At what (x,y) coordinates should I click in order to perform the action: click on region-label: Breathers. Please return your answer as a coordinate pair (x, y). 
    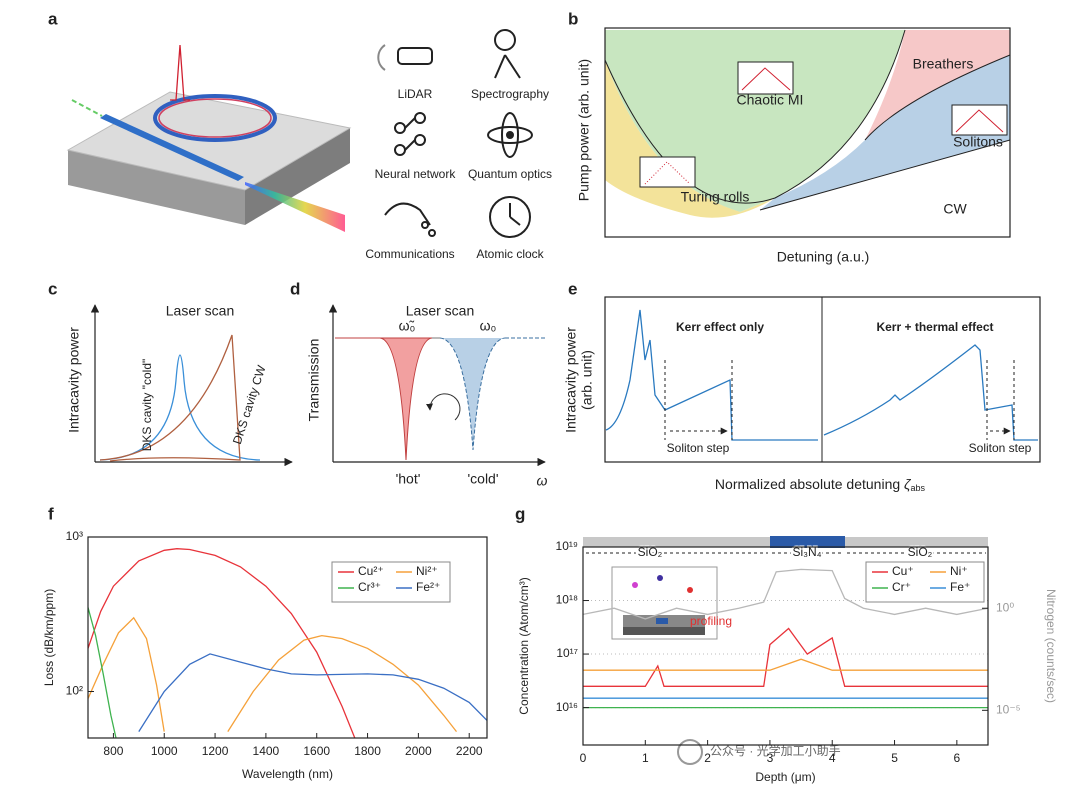
    Looking at the image, I should click on (943, 64).